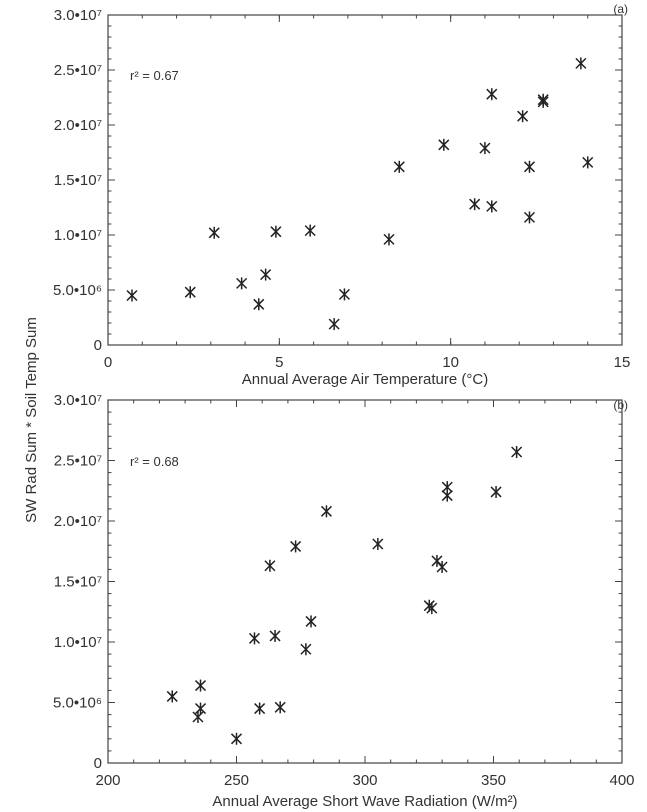  I want to click on x-tick-label: 0, so click(108, 362).